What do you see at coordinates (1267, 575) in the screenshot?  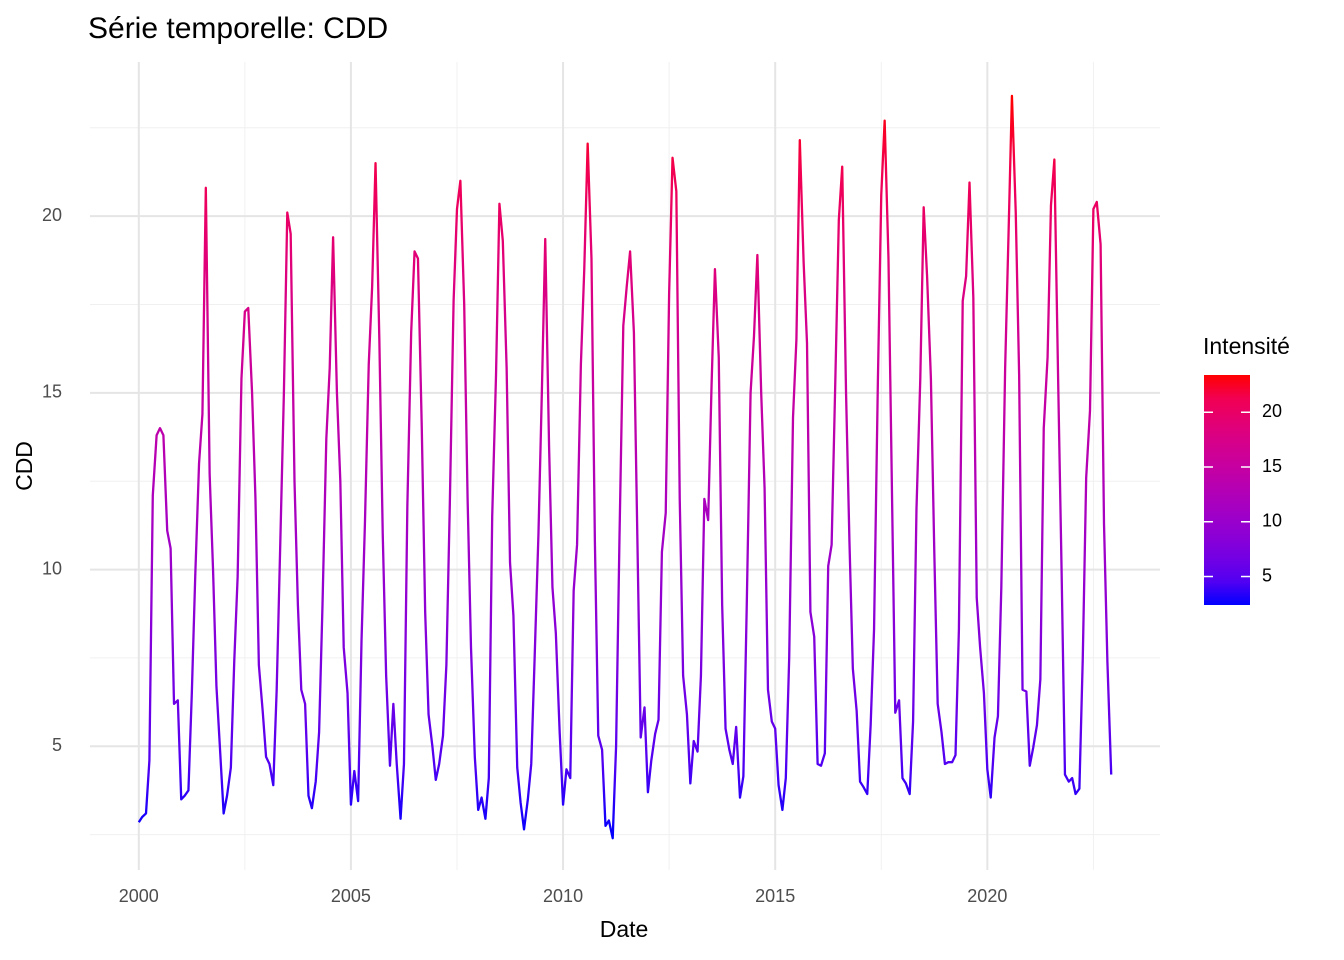 I see `legend-tick-label: 5` at bounding box center [1267, 575].